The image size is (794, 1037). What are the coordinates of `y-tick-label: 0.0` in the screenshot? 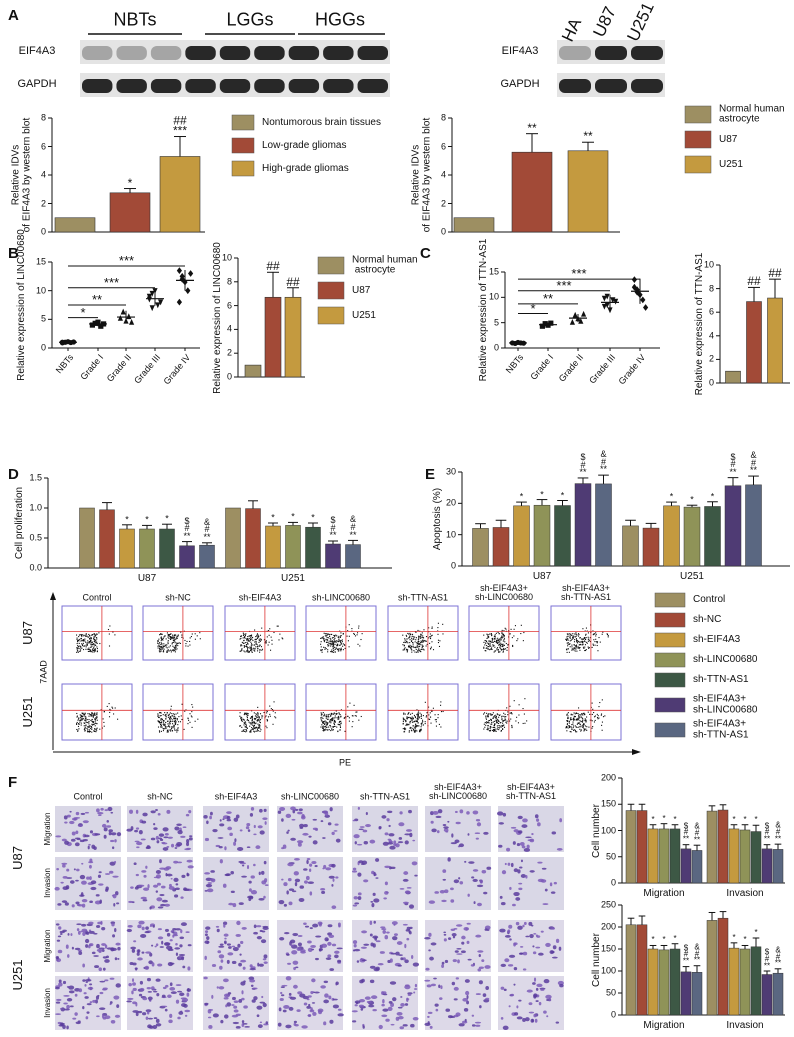 It's located at (35, 567).